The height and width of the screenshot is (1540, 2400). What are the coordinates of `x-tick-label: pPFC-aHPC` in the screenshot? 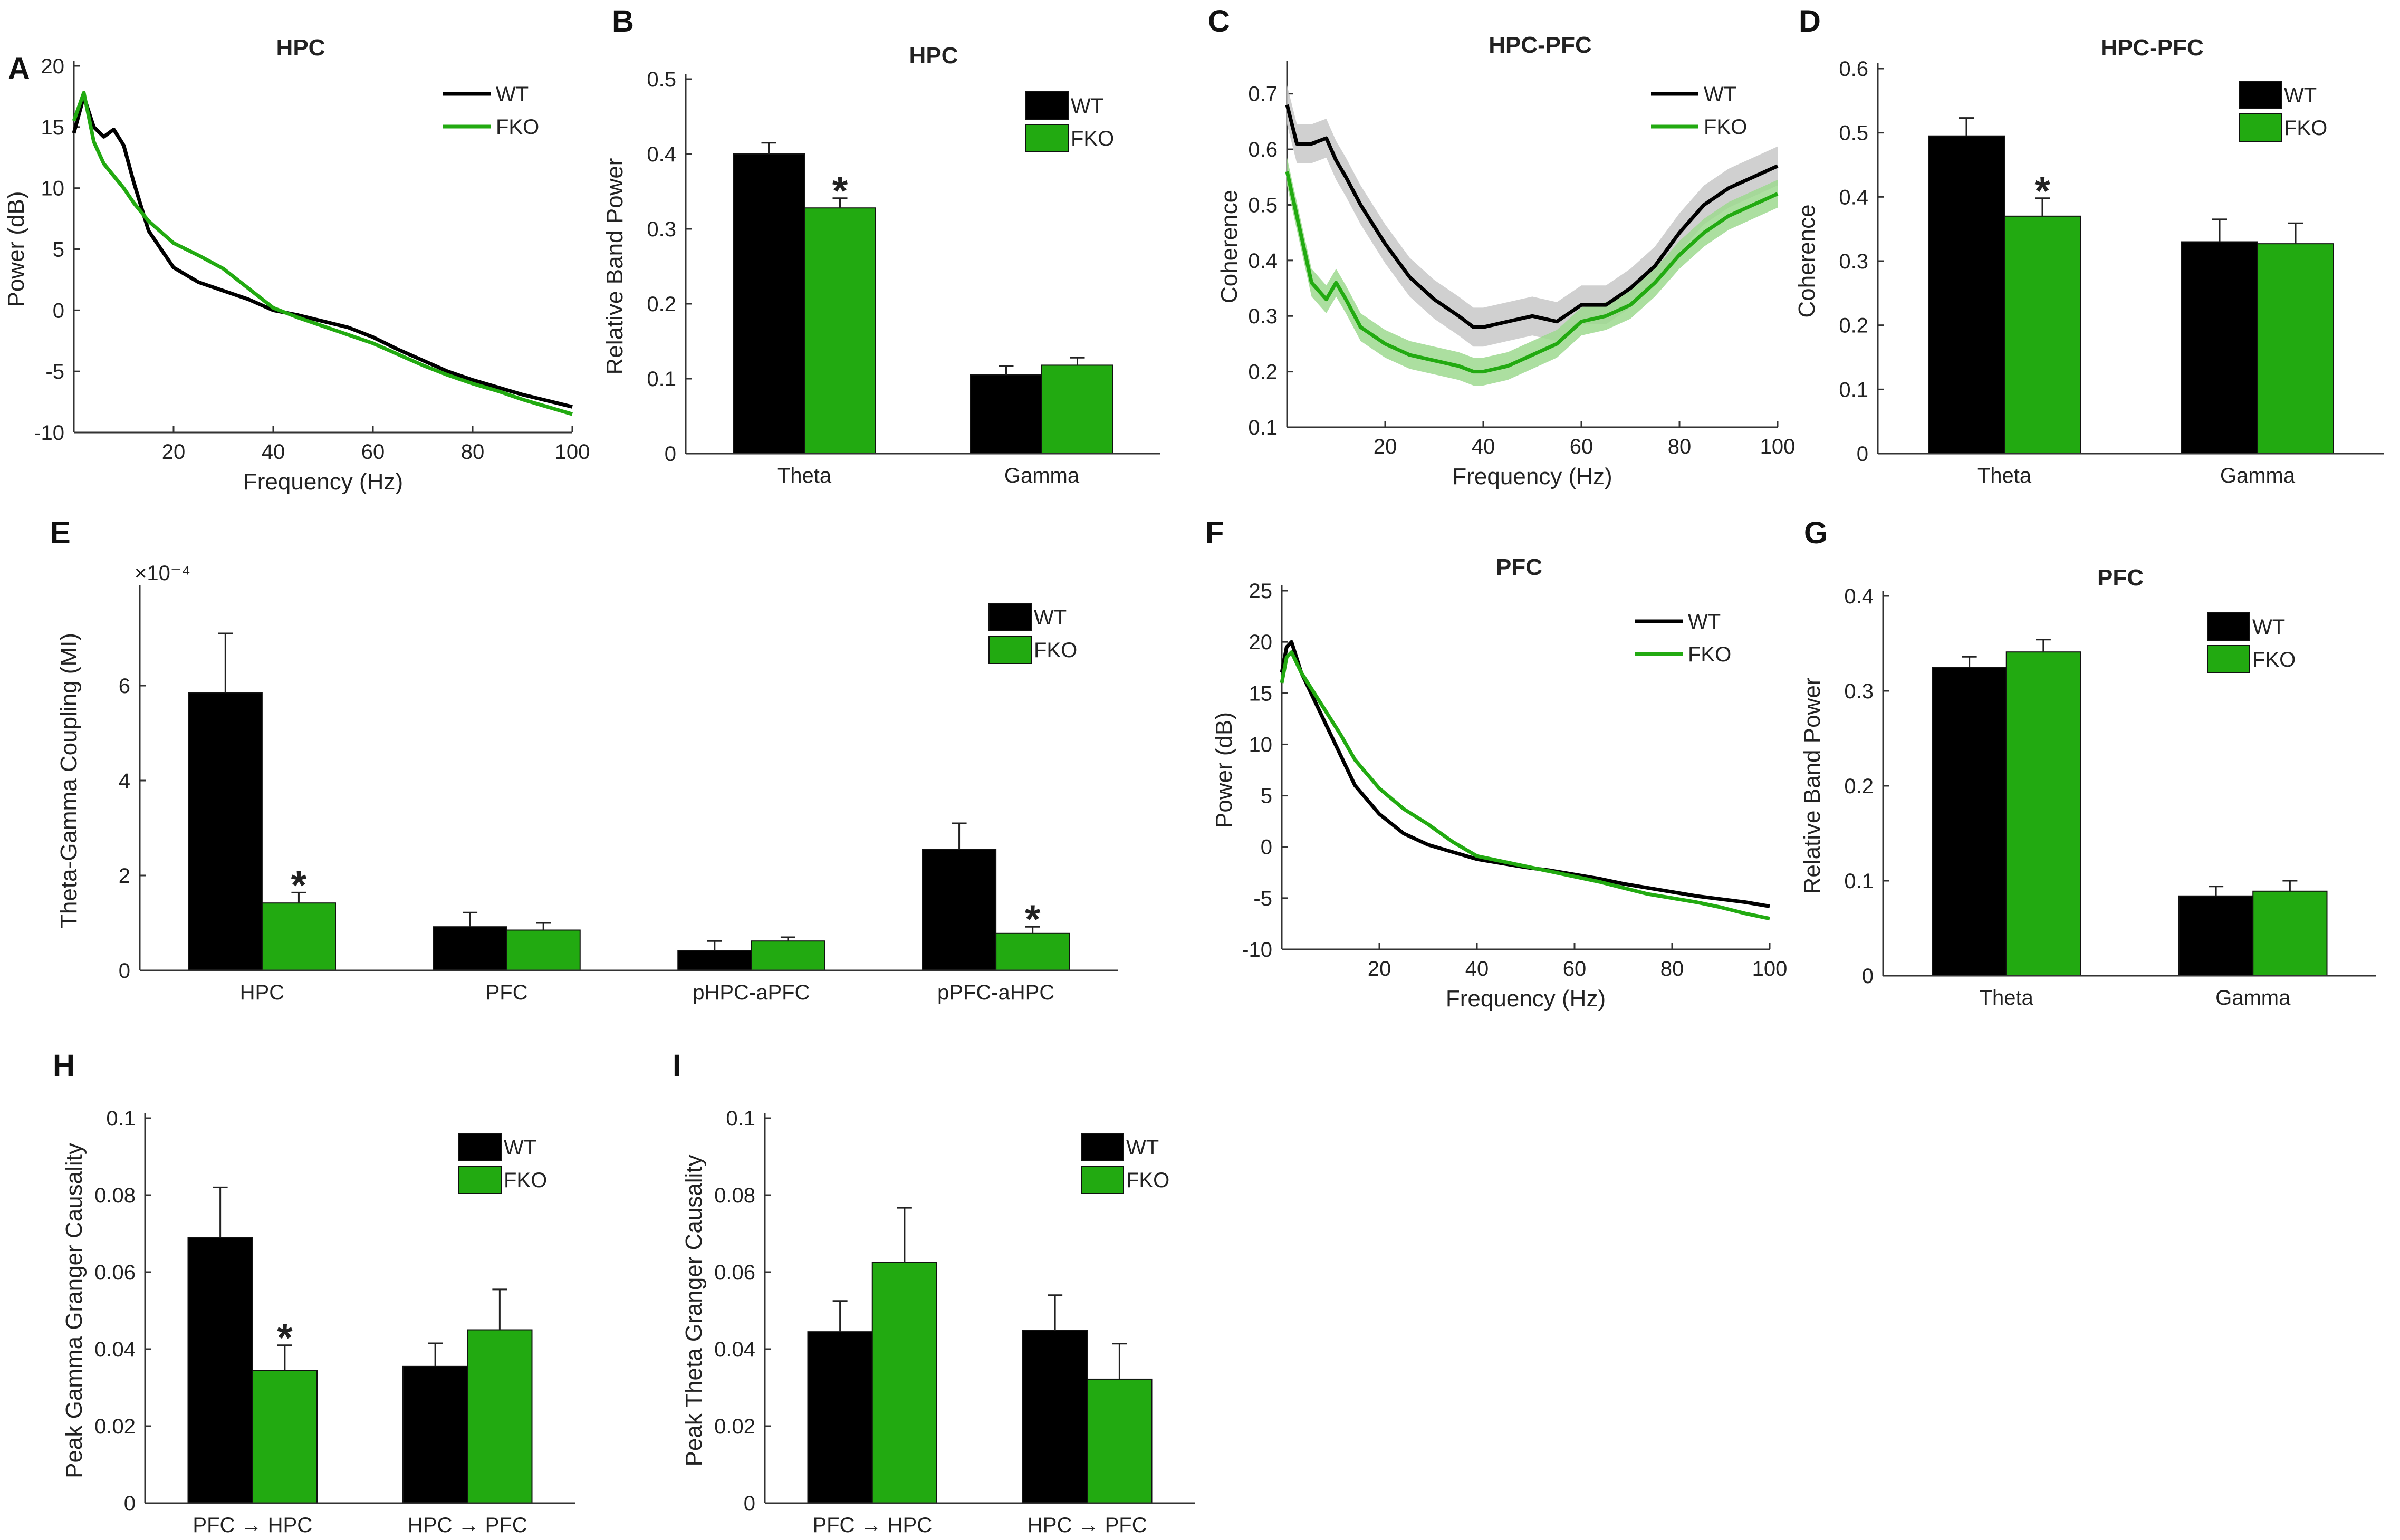 It's located at (995, 992).